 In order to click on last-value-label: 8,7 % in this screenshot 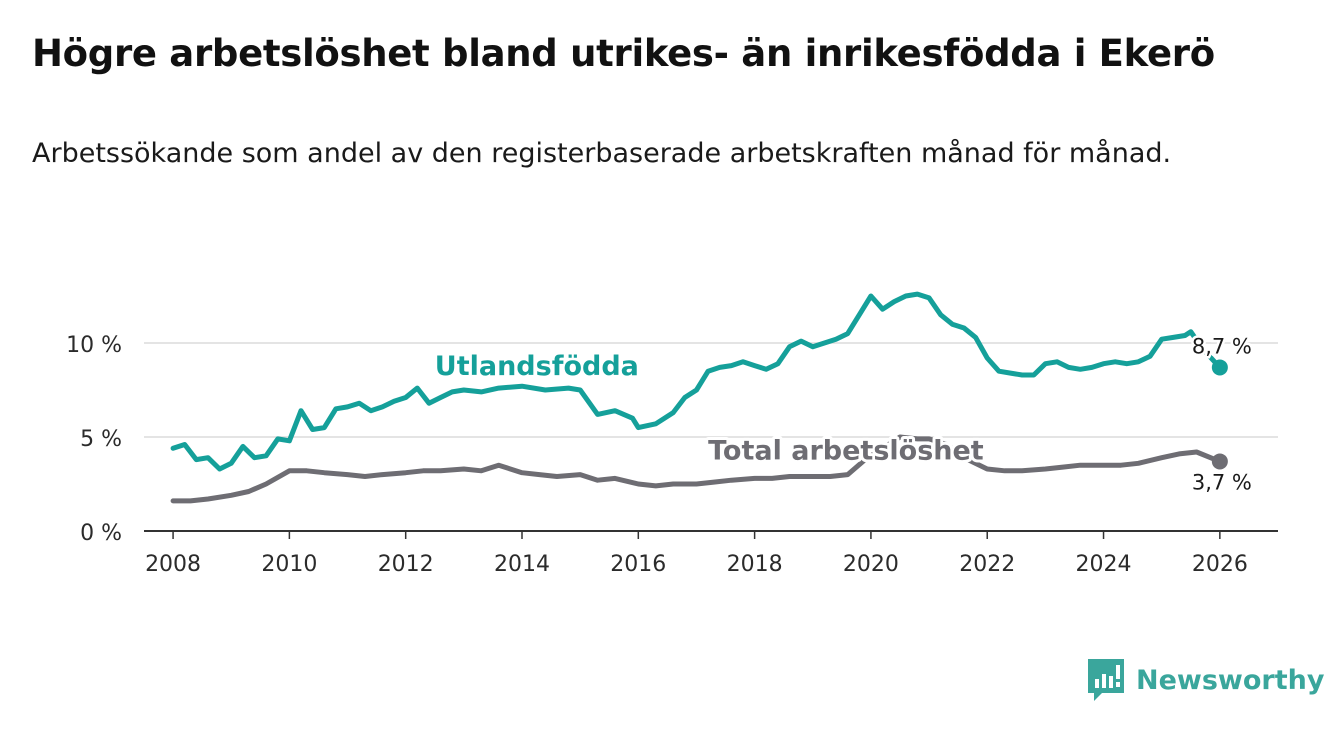, I will do `click(1222, 346)`.